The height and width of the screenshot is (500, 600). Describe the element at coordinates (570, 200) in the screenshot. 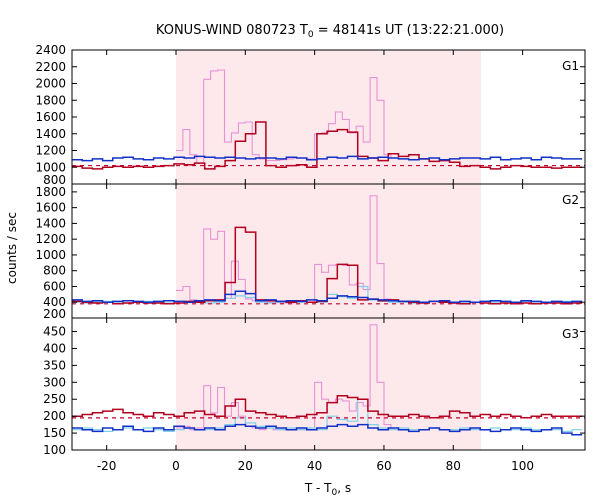

I see `panel-label-g2: G2` at that location.